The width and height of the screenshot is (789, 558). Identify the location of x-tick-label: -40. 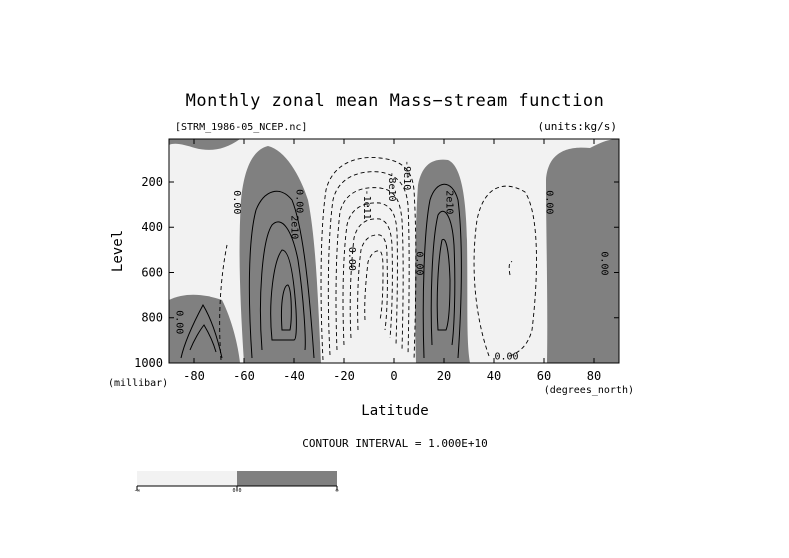
(294, 376).